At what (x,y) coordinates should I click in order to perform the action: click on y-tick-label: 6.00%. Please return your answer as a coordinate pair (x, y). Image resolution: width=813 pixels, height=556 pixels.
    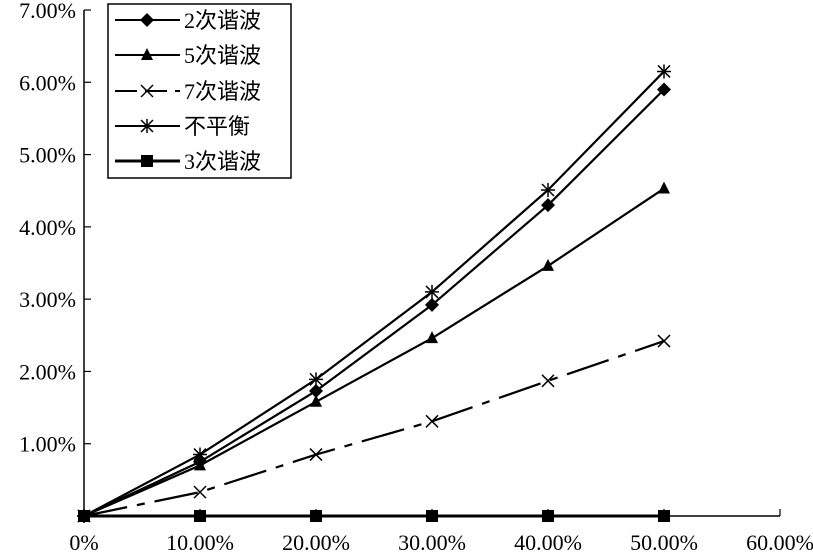
    Looking at the image, I should click on (47, 82).